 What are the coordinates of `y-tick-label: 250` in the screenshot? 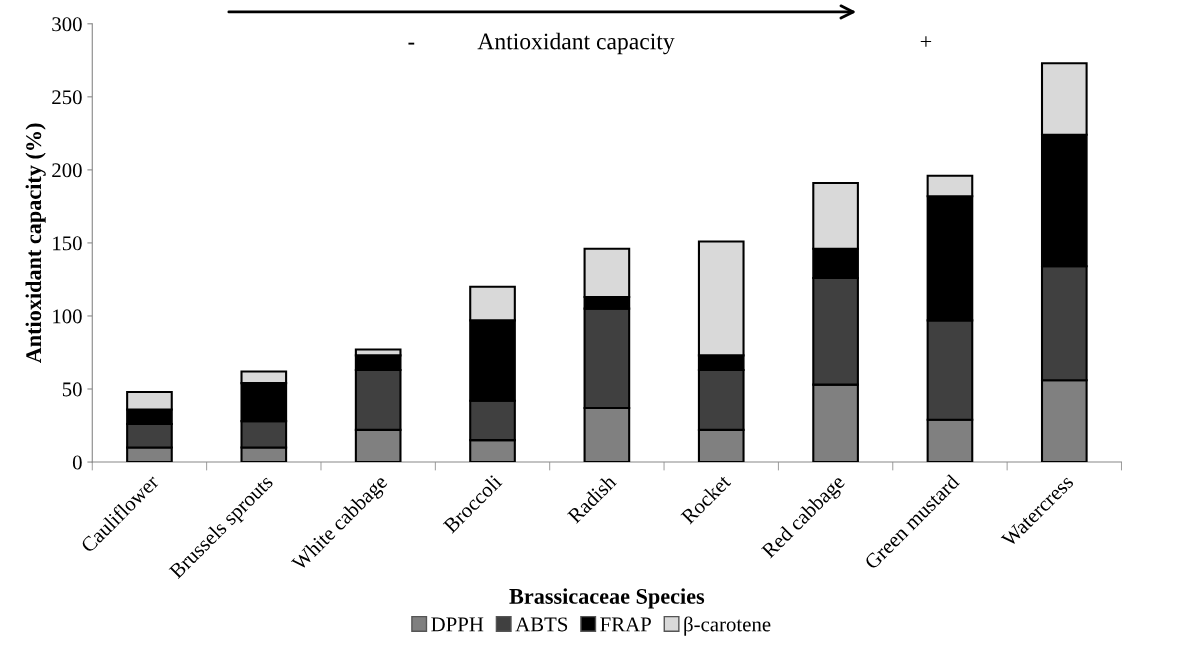 It's located at (67, 97).